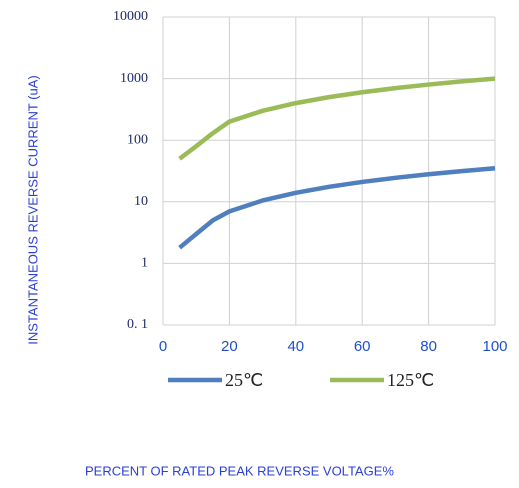 Image resolution: width=519 pixels, height=488 pixels. Describe the element at coordinates (163, 346) in the screenshot. I see `x-tick-label: 0` at that location.